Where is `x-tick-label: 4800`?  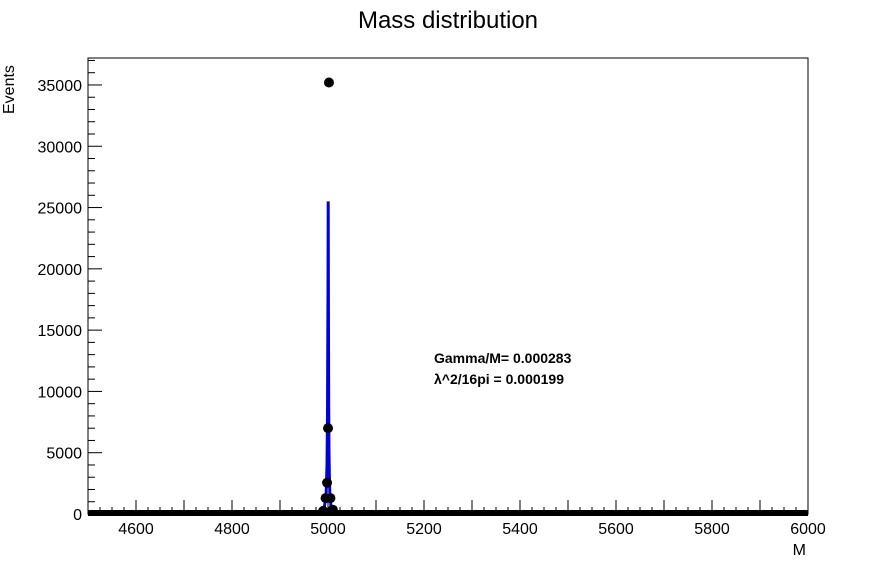
x-tick-label: 4800 is located at coordinates (232, 529).